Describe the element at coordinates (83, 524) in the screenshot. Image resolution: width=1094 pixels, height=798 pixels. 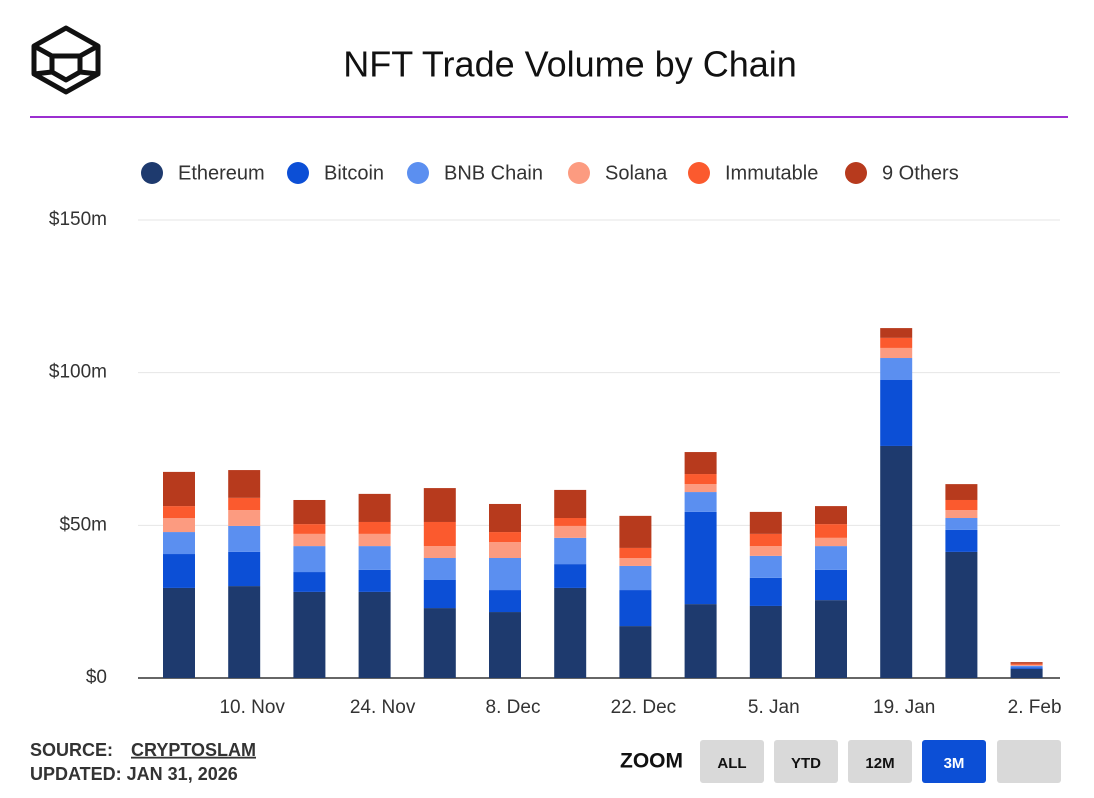
I see `y-tick-label: $50m` at that location.